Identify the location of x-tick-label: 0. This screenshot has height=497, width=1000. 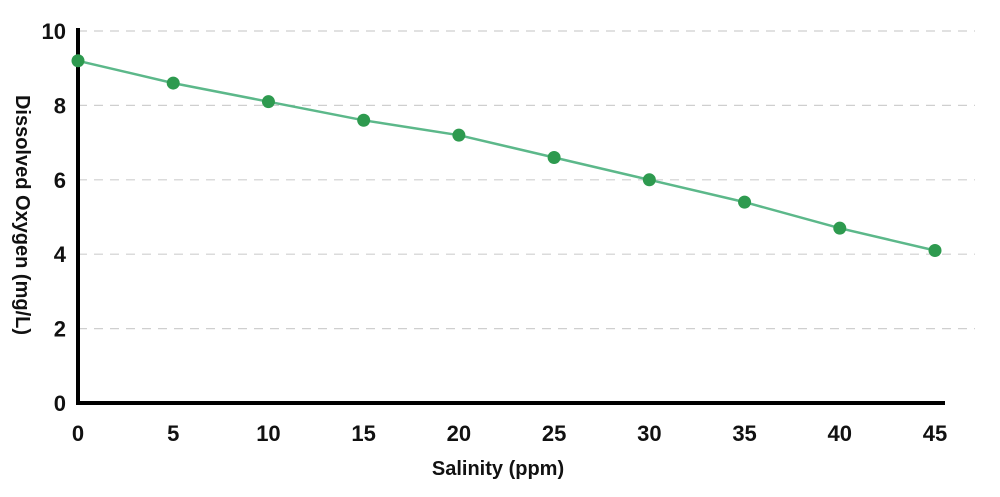
(78, 433).